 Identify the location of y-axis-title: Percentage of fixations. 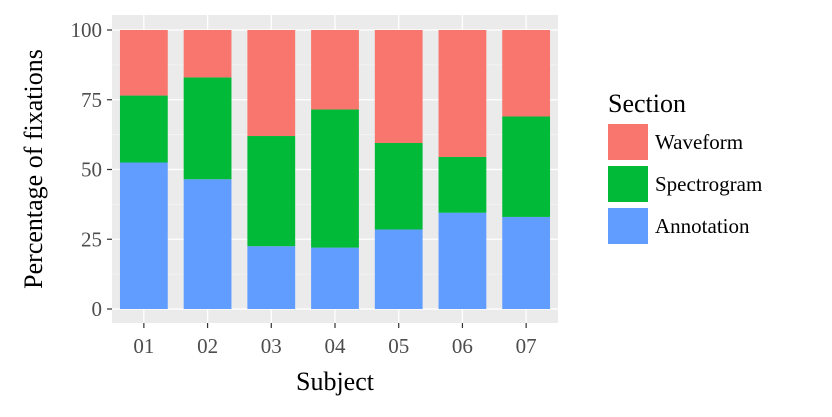
(33, 169).